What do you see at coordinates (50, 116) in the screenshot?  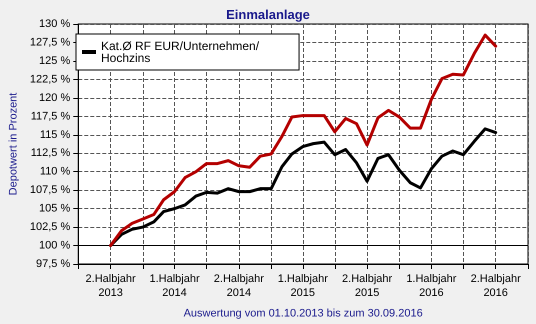 I see `y-tick-label: 117,5 %` at bounding box center [50, 116].